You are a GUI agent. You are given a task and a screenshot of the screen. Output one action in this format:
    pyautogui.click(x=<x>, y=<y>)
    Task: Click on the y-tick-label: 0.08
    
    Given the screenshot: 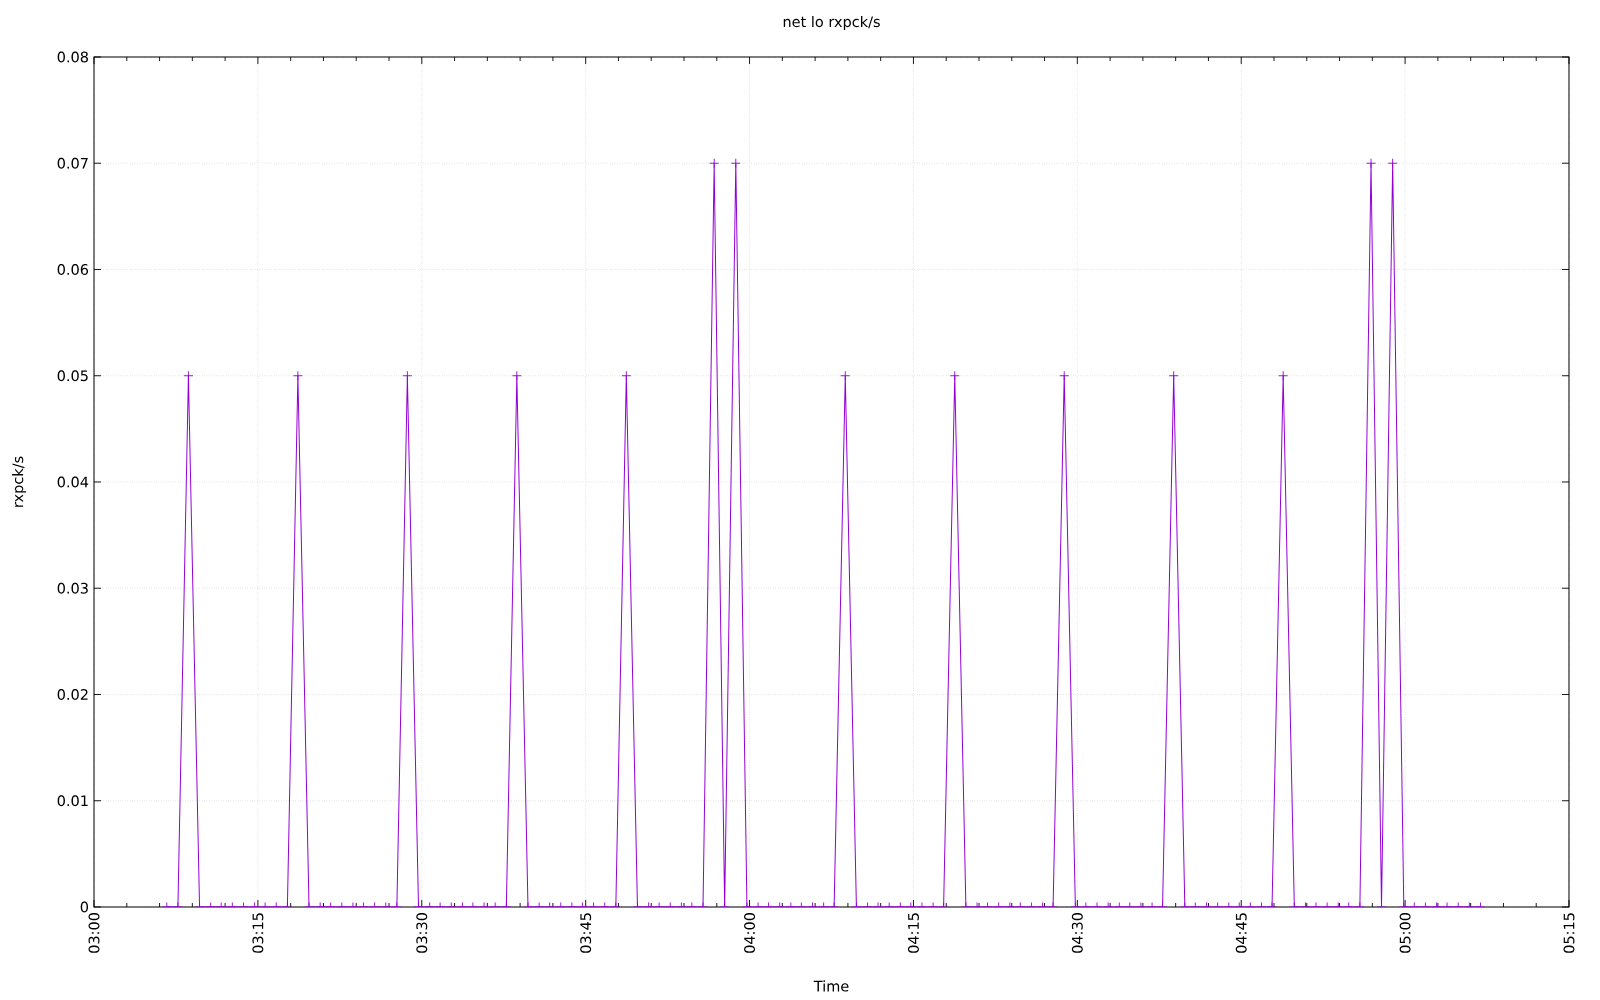 What is the action you would take?
    pyautogui.click(x=72, y=57)
    